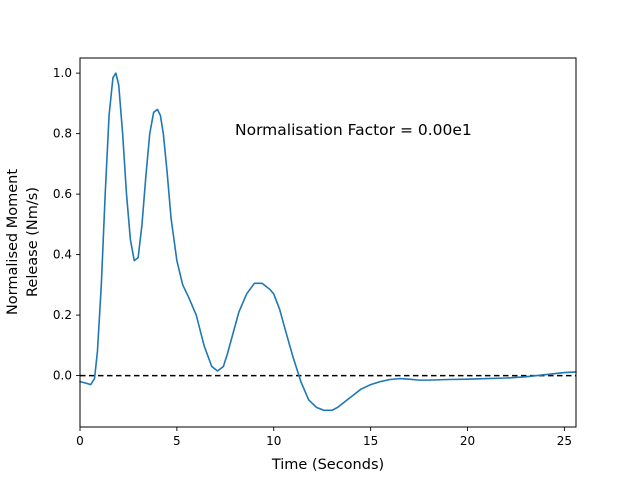  What do you see at coordinates (33, 242) in the screenshot?
I see `y-axis-label-line-2: Release (Nm/s)` at bounding box center [33, 242].